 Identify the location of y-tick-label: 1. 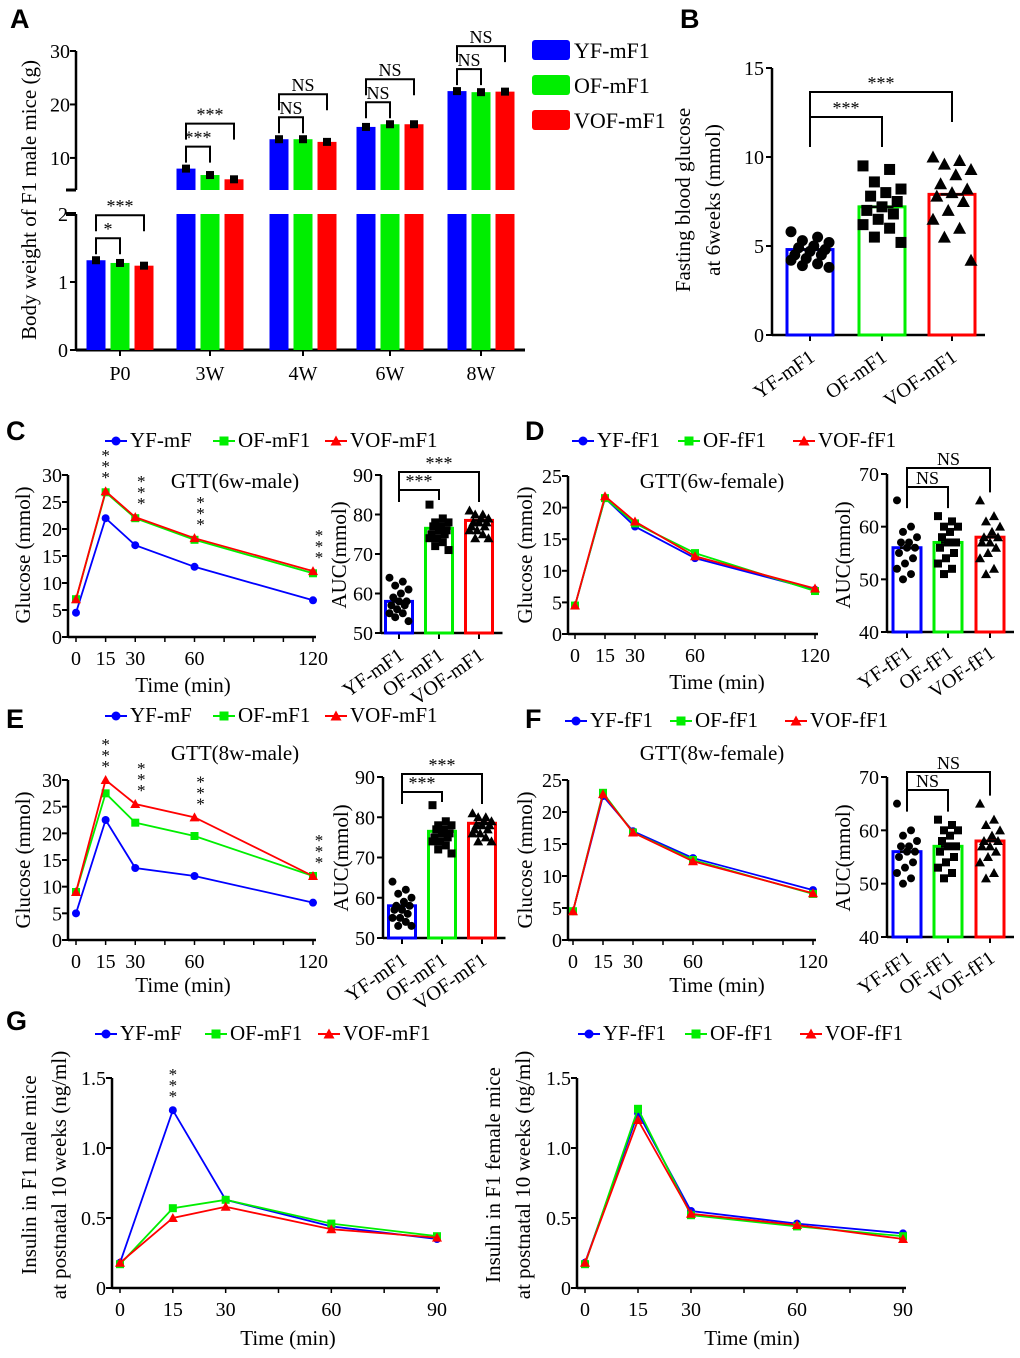
(63, 283).